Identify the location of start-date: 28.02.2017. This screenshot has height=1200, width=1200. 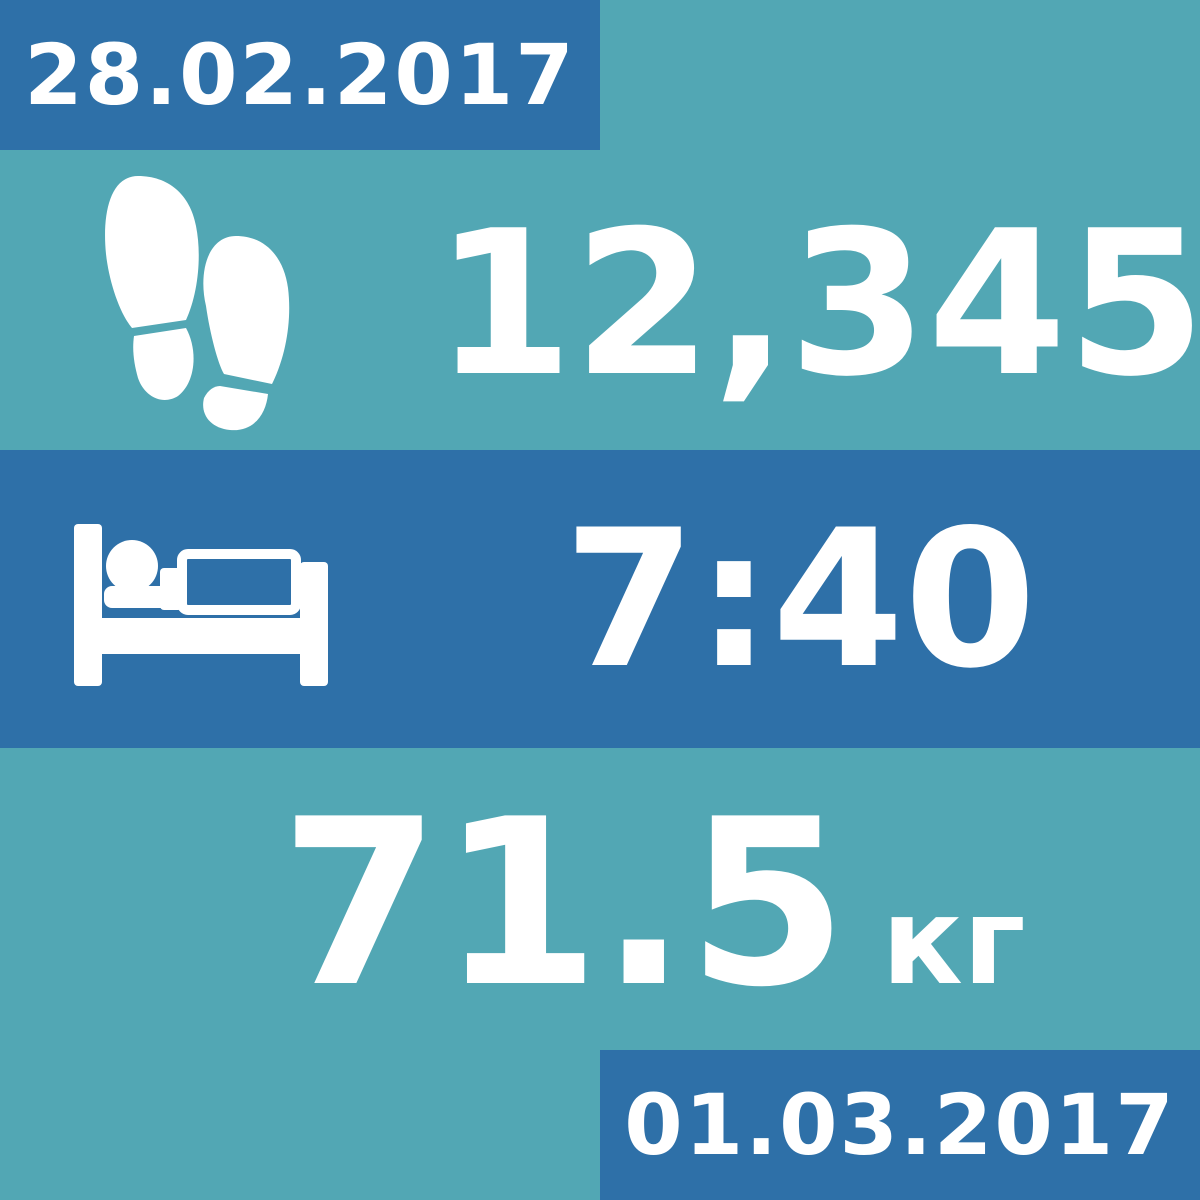
(300, 75).